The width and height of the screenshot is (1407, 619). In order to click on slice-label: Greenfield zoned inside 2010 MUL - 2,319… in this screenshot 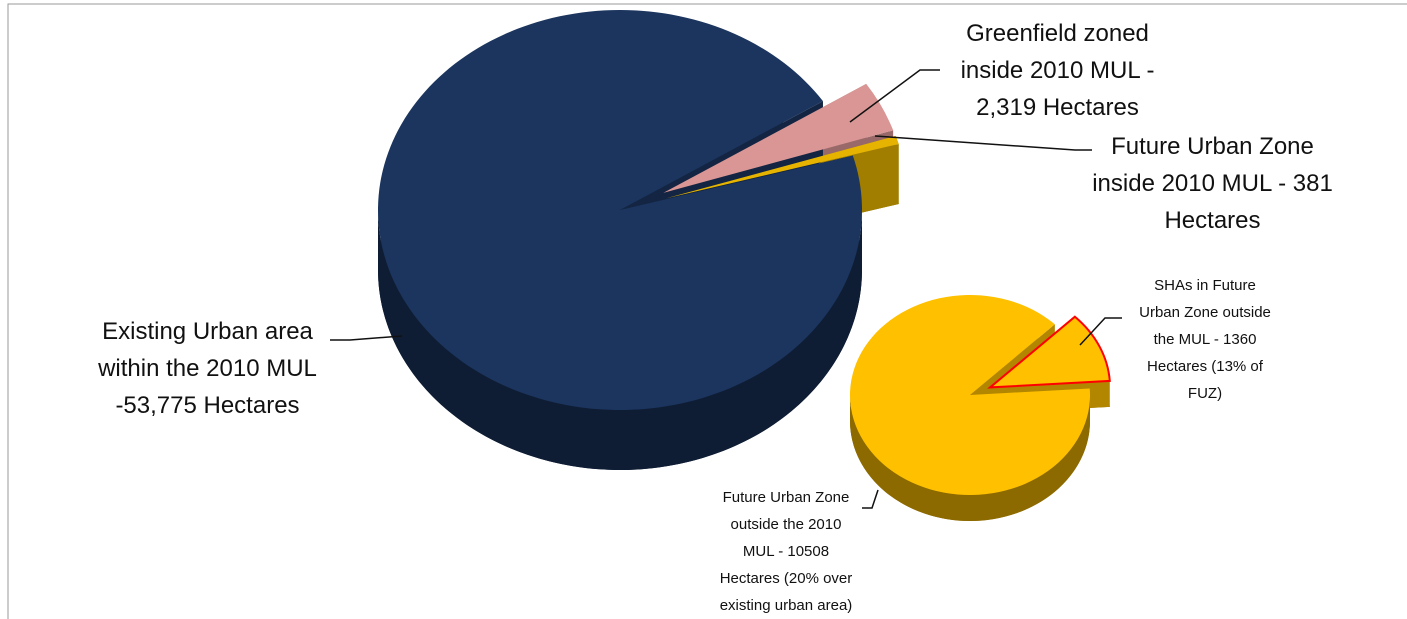, I will do `click(1057, 70)`.